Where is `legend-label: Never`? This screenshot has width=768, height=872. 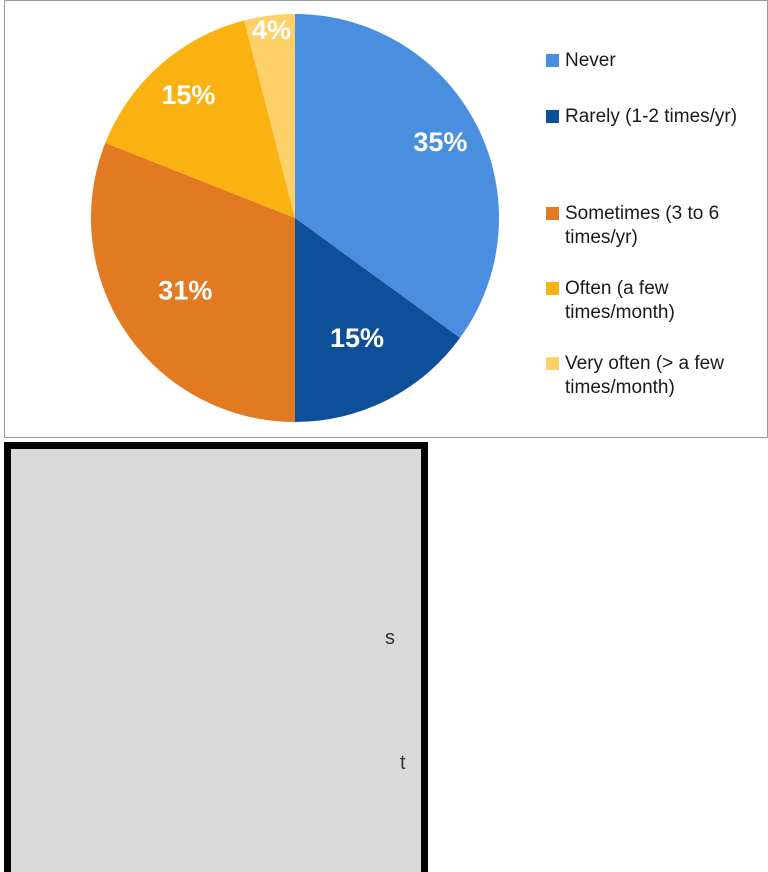
legend-label: Never is located at coordinates (590, 60).